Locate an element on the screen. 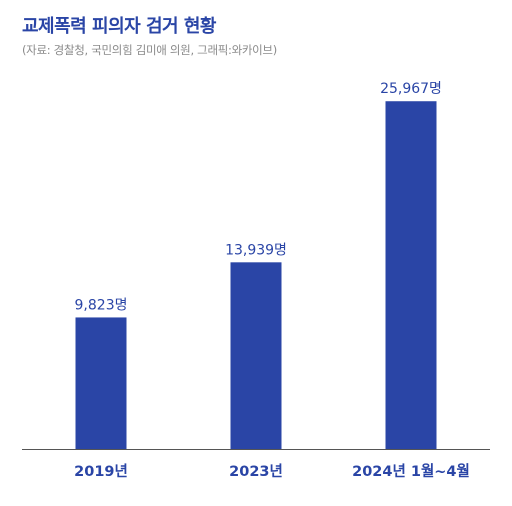 This screenshot has height=506, width=512. x-tick-label-3: 2024년 1월~4월 is located at coordinates (411, 471).